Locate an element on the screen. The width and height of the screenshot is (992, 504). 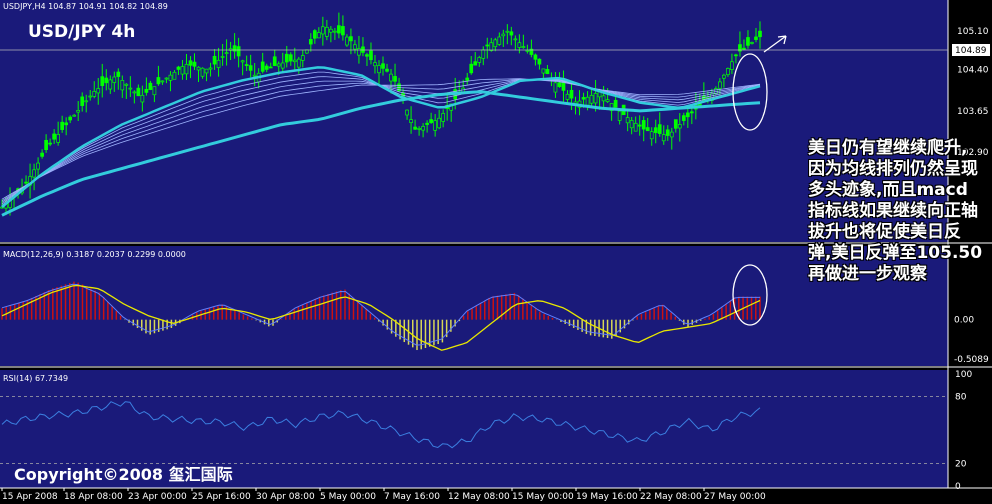
chart-title: USD/JPY 4h is located at coordinates (81, 32).